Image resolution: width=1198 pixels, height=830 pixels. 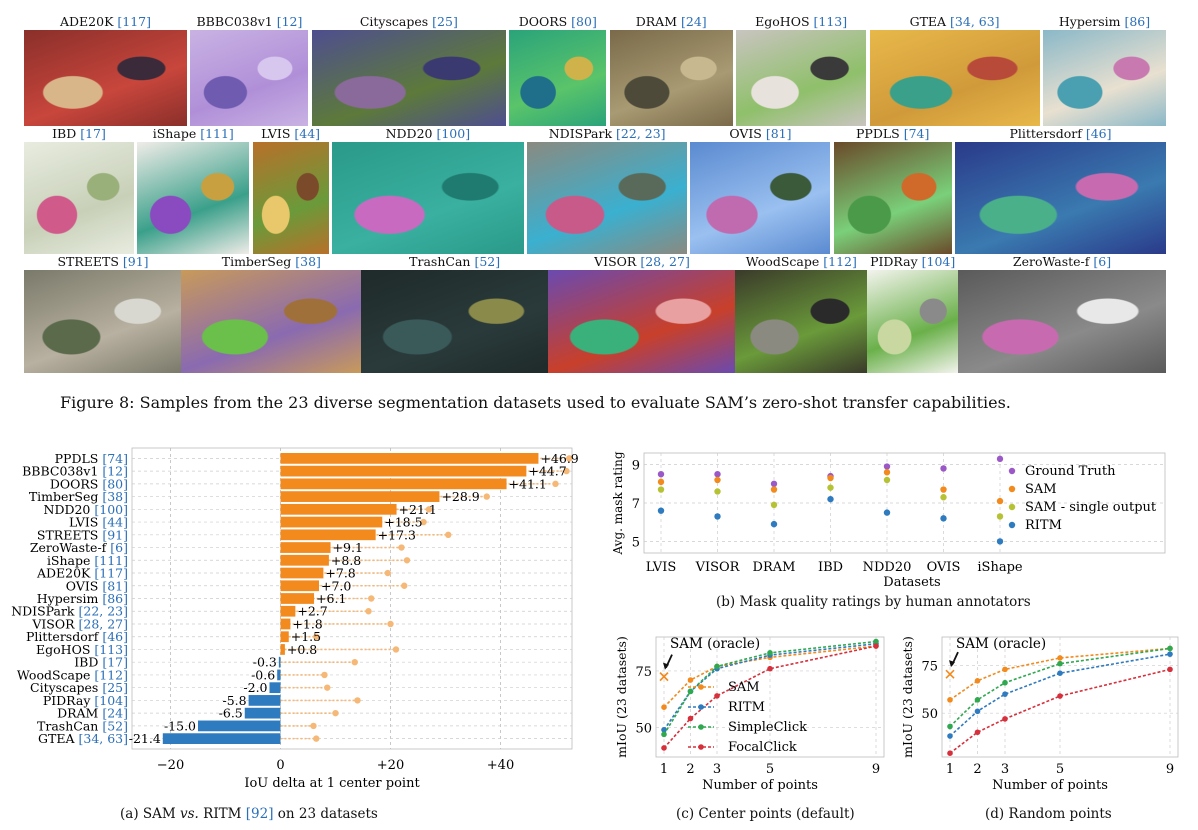 What do you see at coordinates (442, 261) in the screenshot?
I see `dataset-name: TrashCan` at bounding box center [442, 261].